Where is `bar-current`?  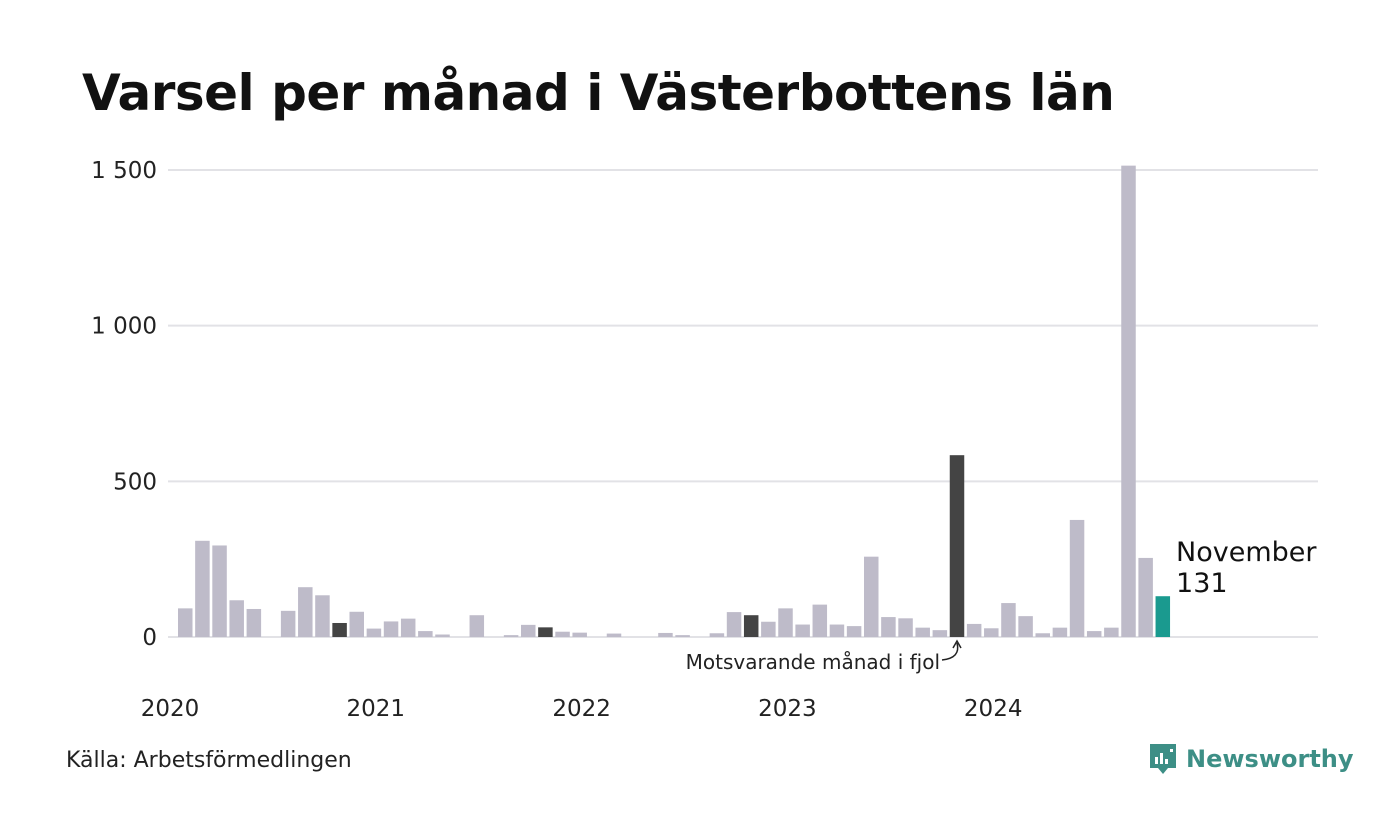 bar-current is located at coordinates (1163, 616).